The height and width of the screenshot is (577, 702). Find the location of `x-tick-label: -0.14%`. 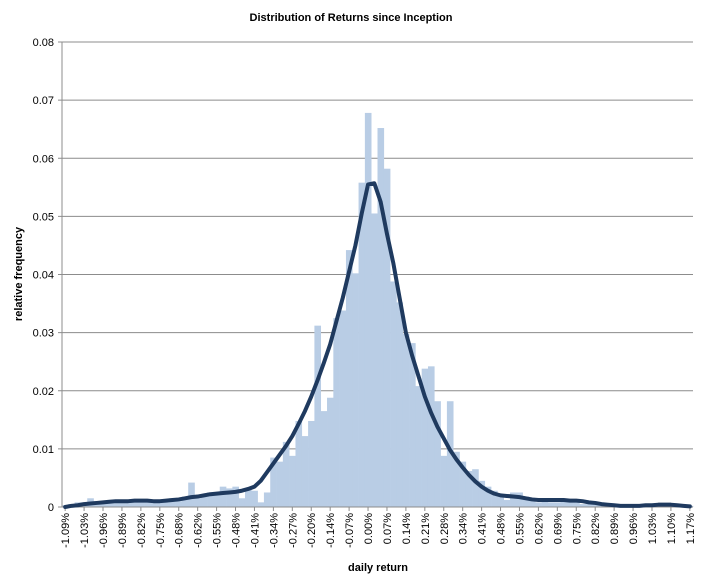

x-tick-label: -0.14% is located at coordinates (331, 530).